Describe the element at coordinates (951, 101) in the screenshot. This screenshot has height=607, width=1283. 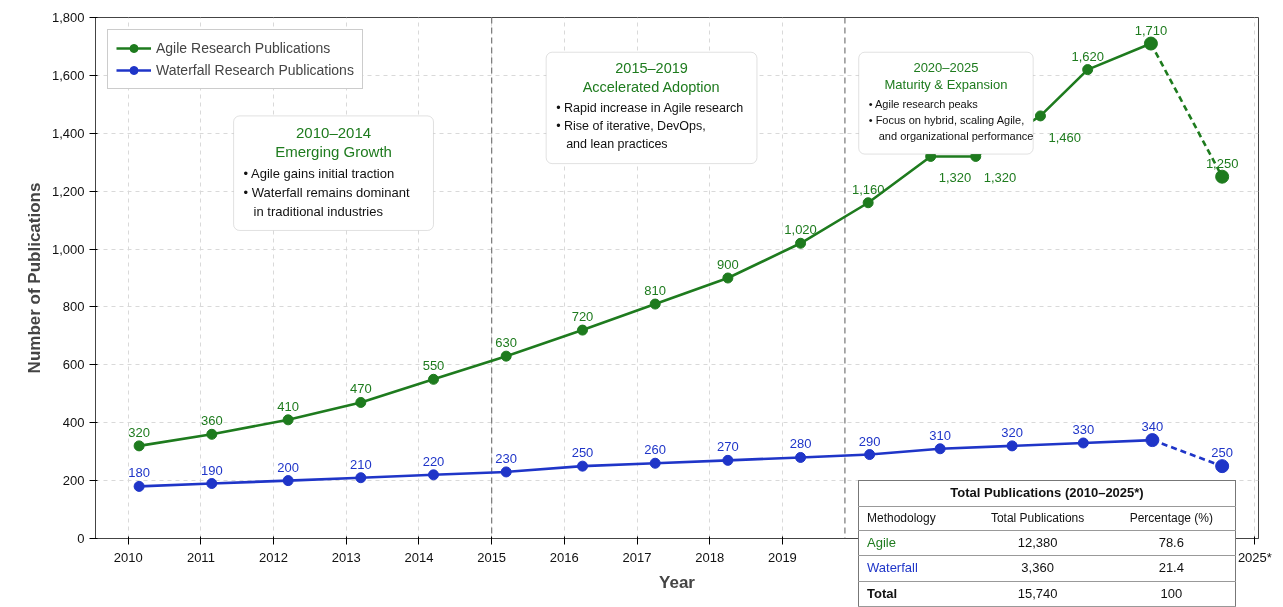
I see `annotation: 2020–2025 Maturity & Expansion • Agile research peaks • Focus on hybrid, scaling Agile, and organizational performance` at that location.